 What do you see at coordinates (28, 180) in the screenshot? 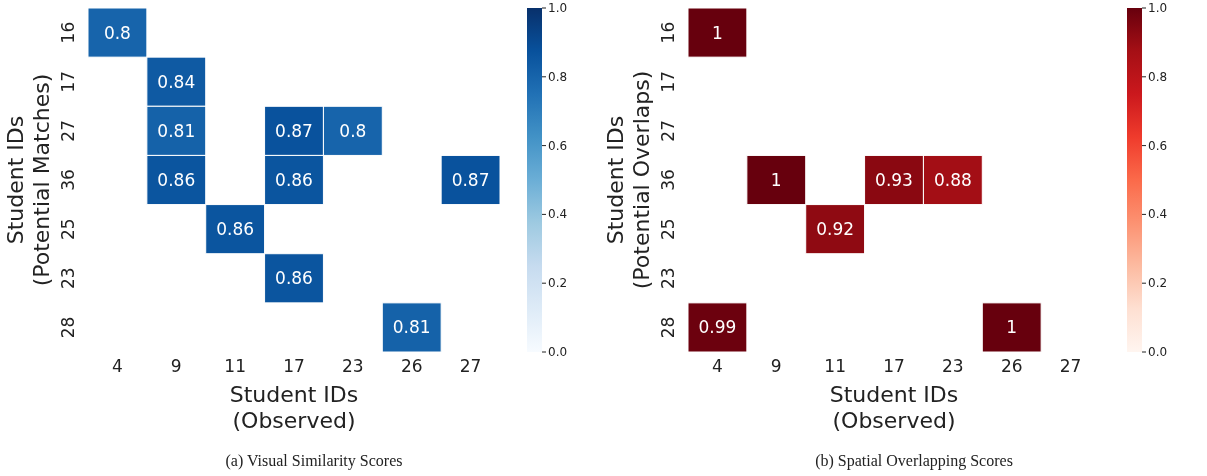
I see `y-axis-title: Student IDs (Potential Matches)` at bounding box center [28, 180].